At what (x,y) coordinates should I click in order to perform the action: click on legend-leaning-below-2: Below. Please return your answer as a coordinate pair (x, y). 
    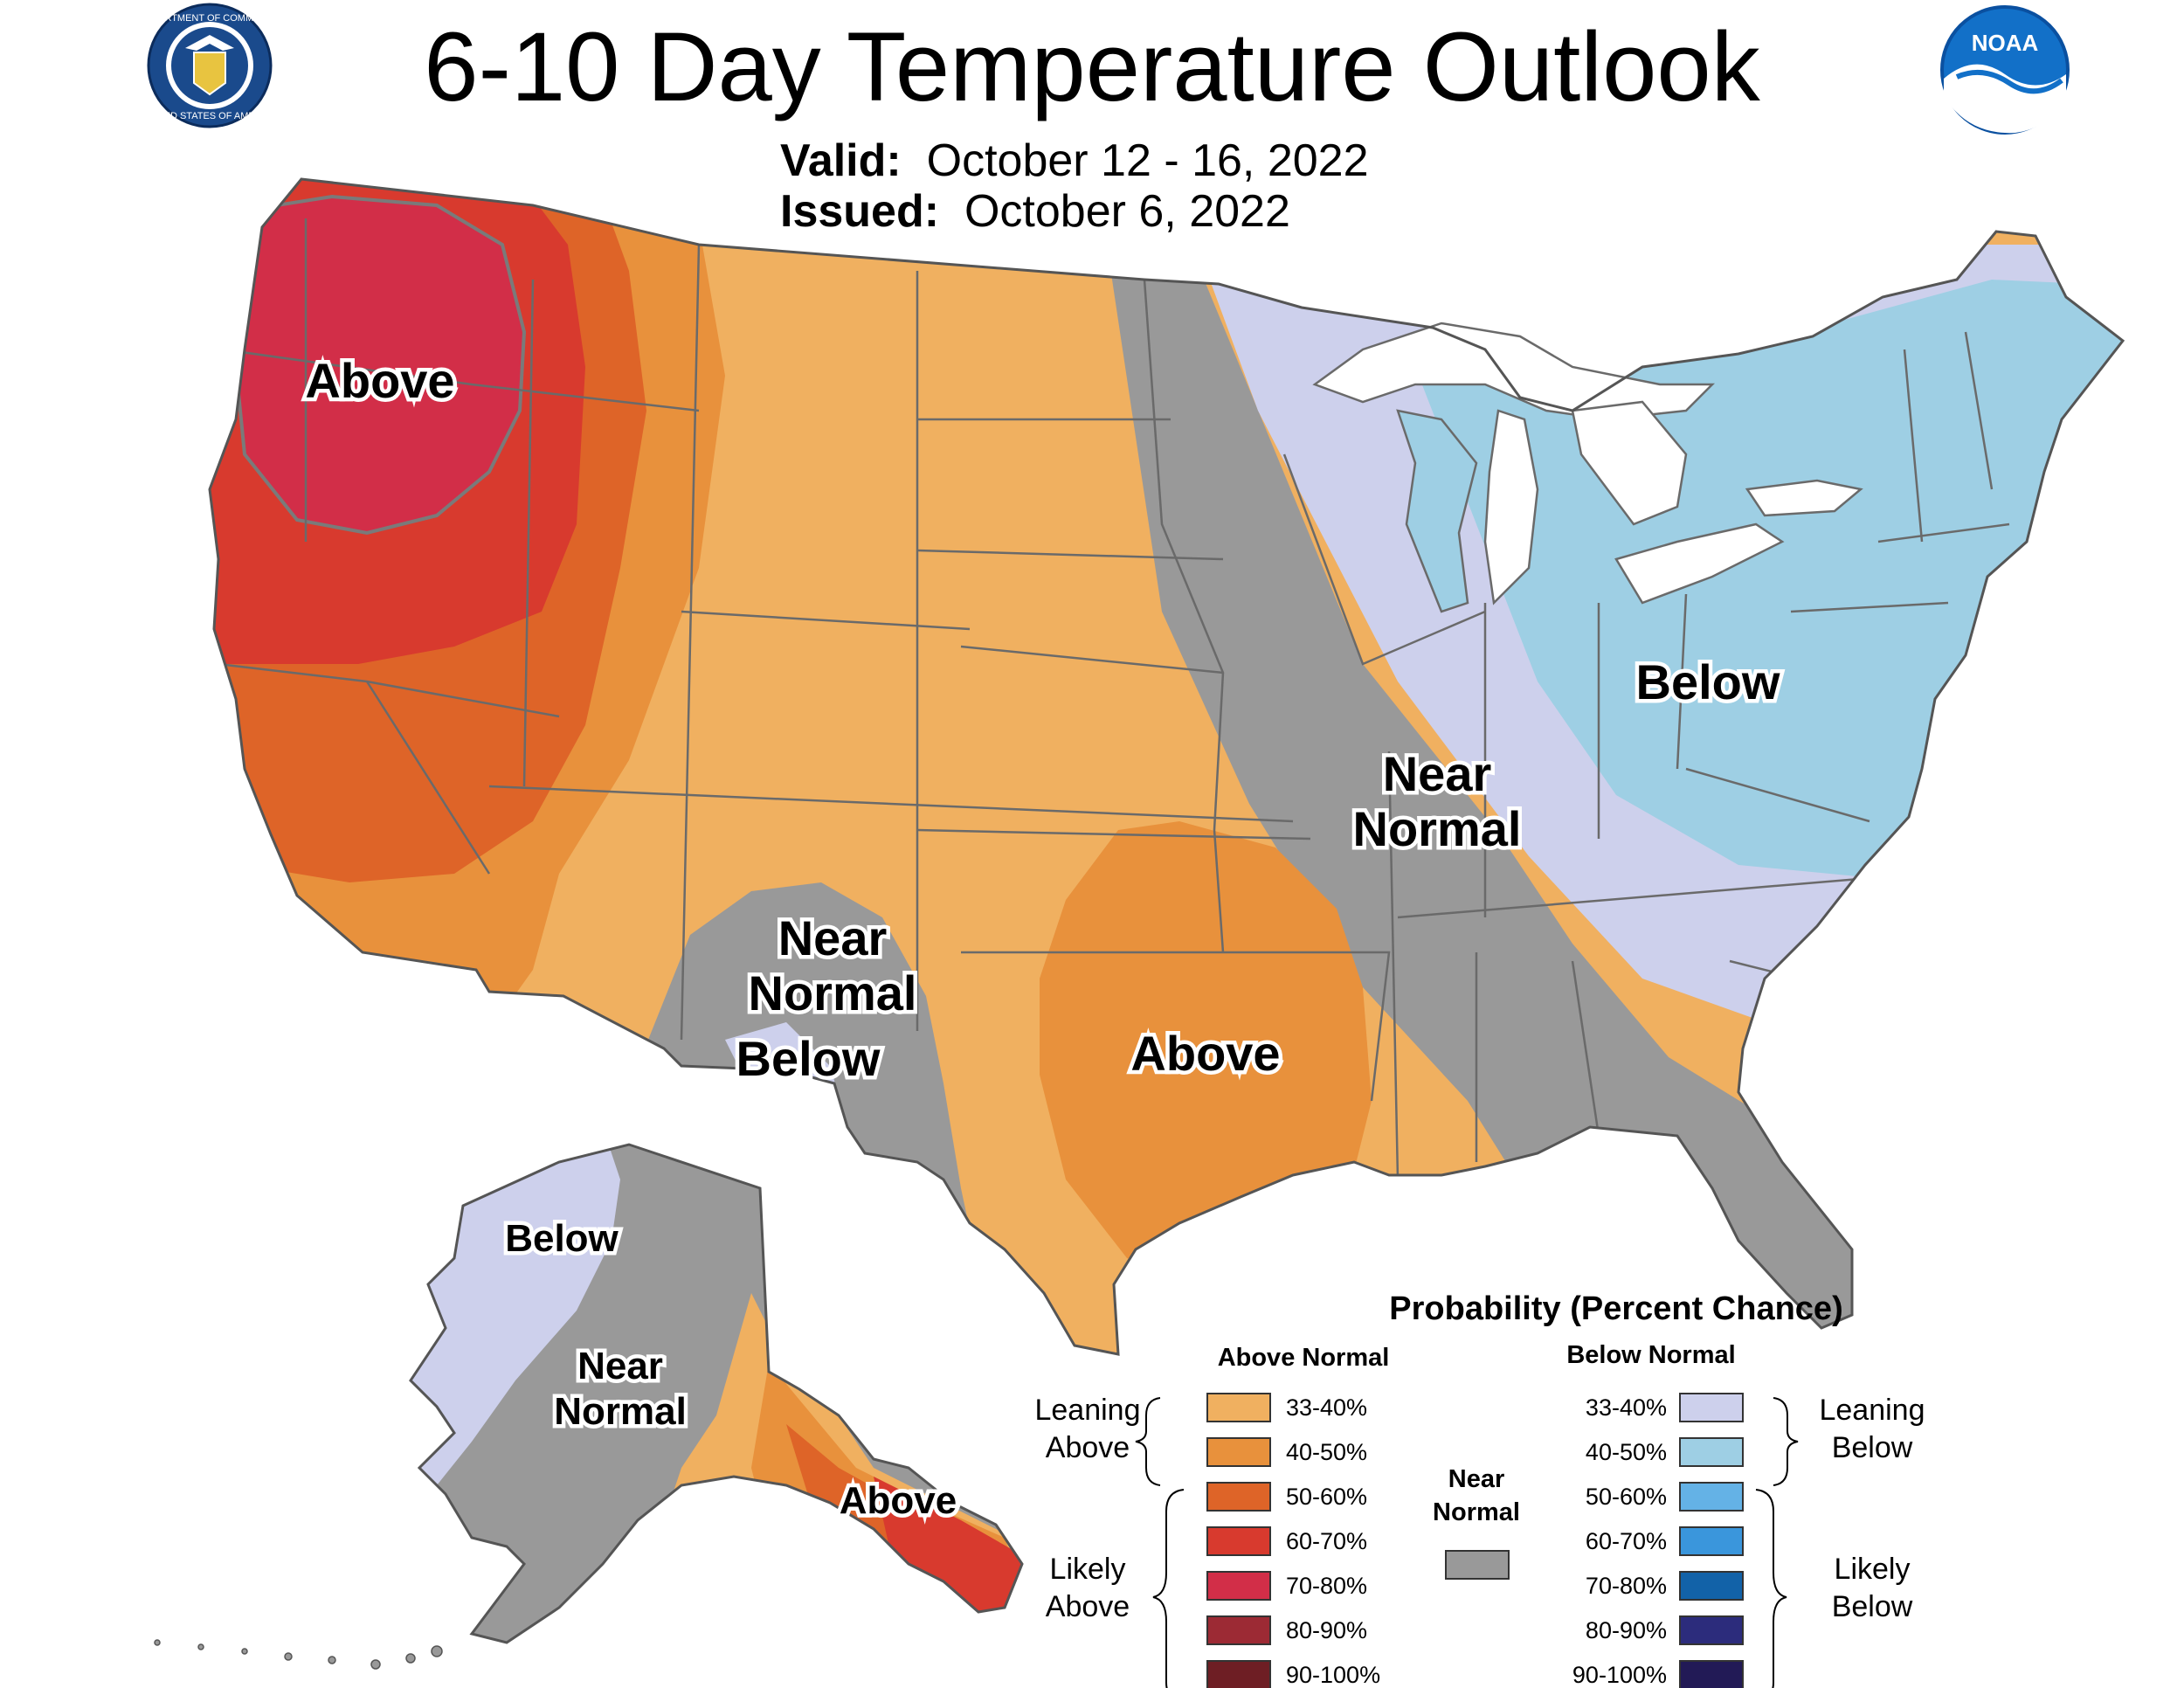
    Looking at the image, I should click on (1872, 1447).